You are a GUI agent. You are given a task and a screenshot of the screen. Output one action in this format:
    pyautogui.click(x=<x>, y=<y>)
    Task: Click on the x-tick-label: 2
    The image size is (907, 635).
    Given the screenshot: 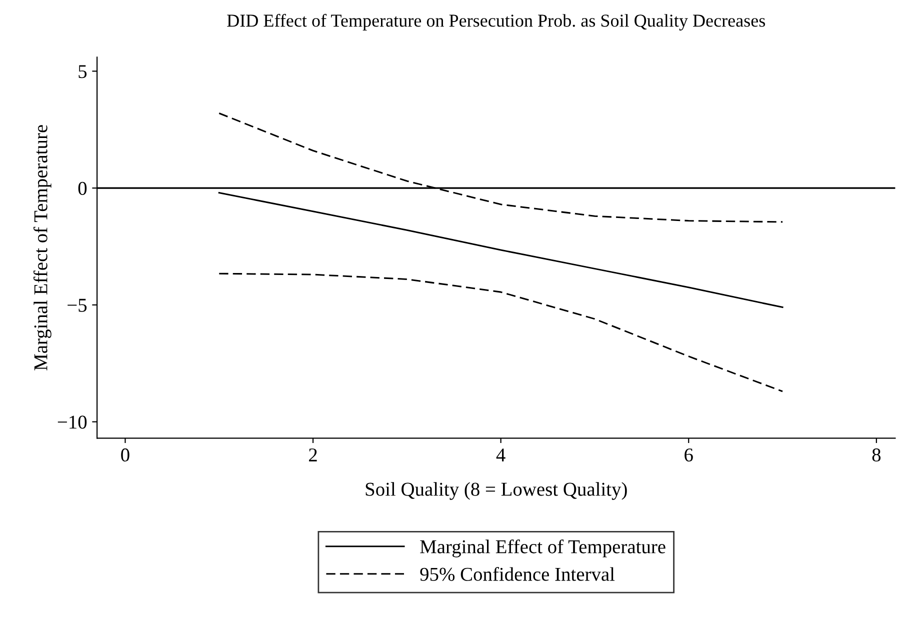 What is the action you would take?
    pyautogui.click(x=313, y=455)
    